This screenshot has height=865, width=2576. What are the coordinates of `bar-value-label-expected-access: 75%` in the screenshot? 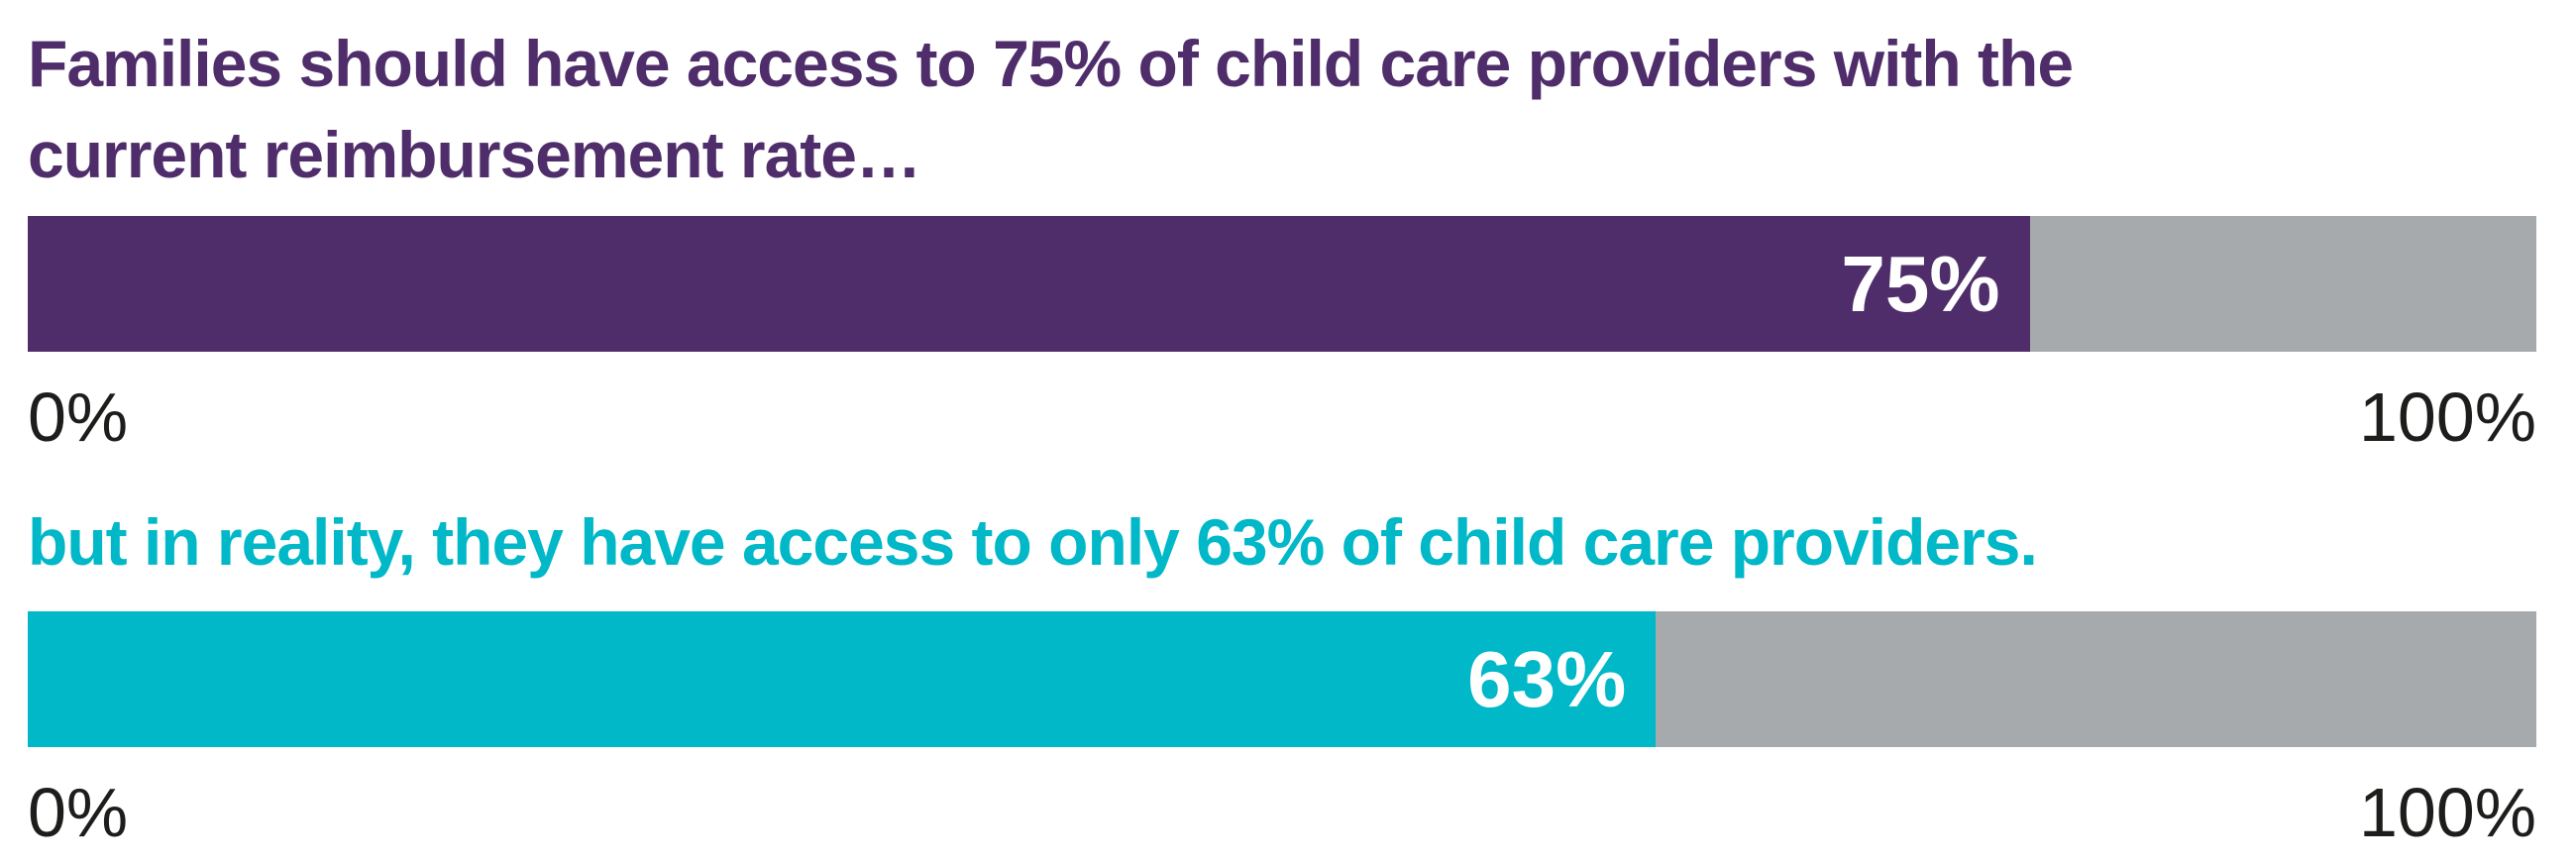 It's located at (1921, 283).